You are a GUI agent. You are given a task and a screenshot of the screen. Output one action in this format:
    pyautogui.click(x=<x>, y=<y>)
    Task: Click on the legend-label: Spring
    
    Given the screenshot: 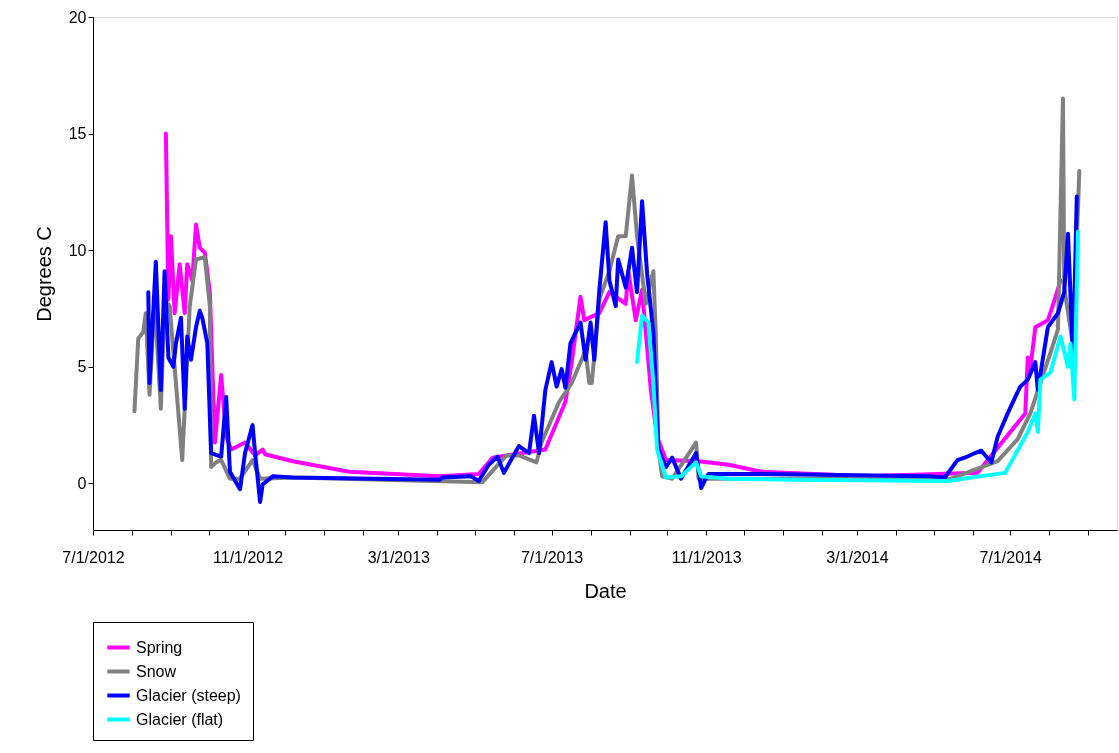 What is the action you would take?
    pyautogui.click(x=159, y=647)
    